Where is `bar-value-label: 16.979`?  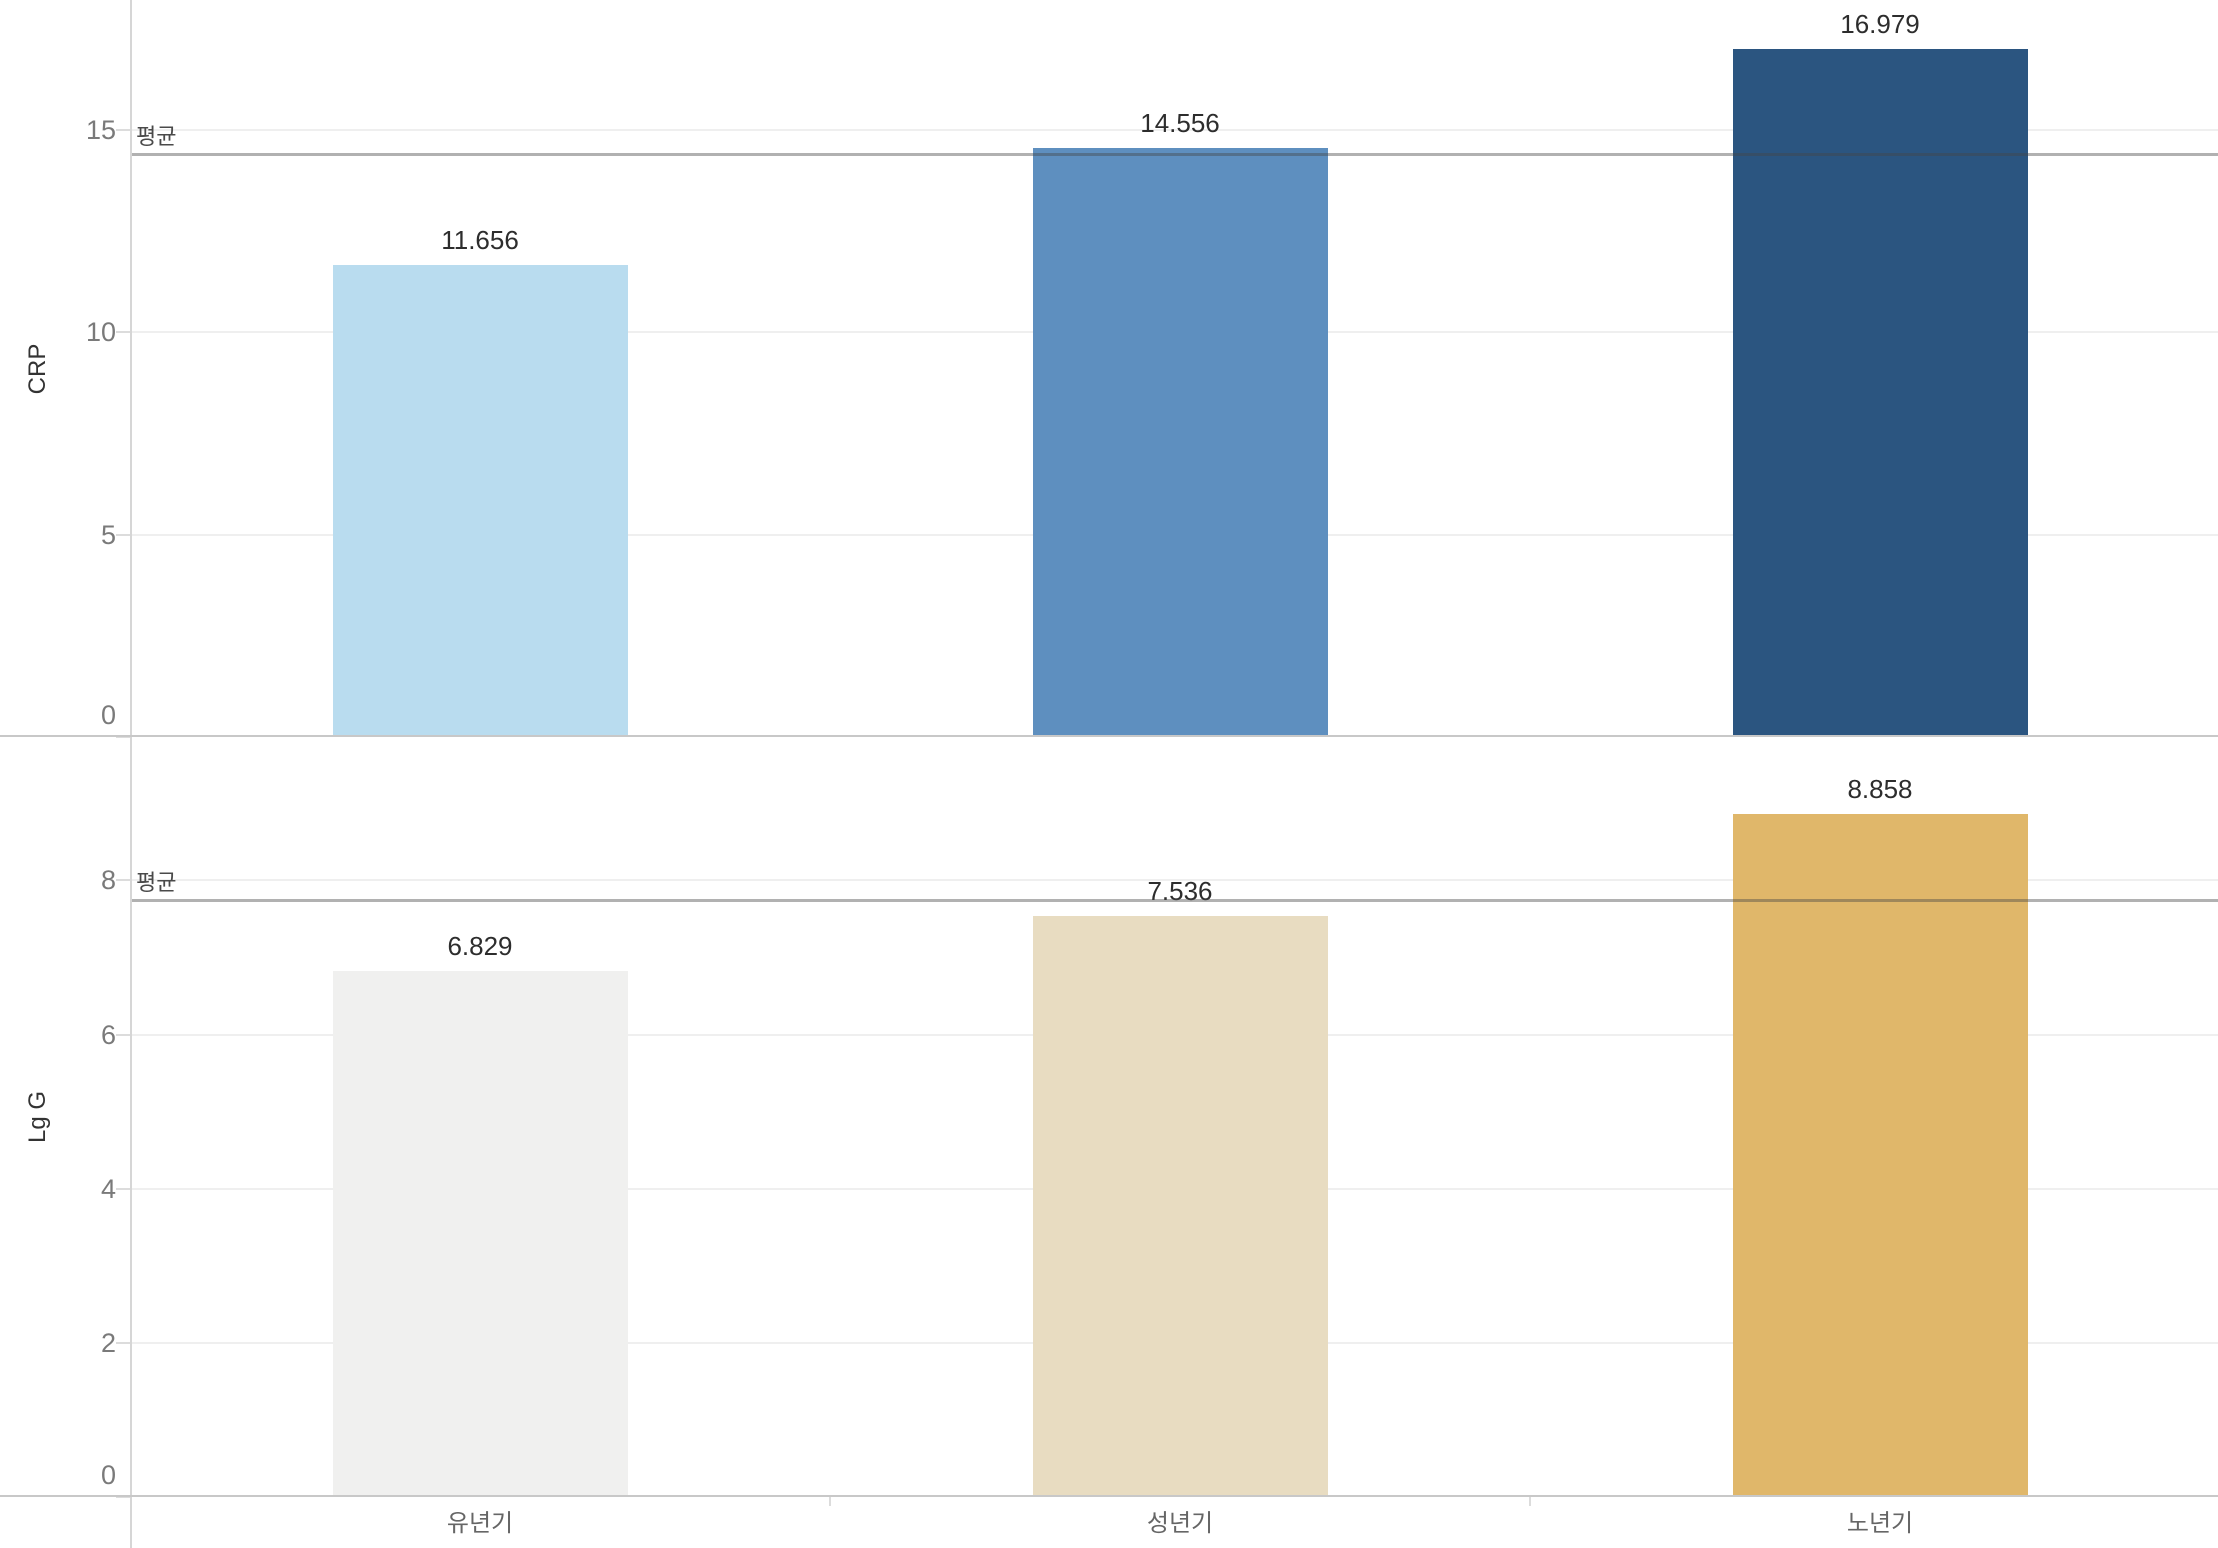
bar-value-label: 16.979 is located at coordinates (1880, 24).